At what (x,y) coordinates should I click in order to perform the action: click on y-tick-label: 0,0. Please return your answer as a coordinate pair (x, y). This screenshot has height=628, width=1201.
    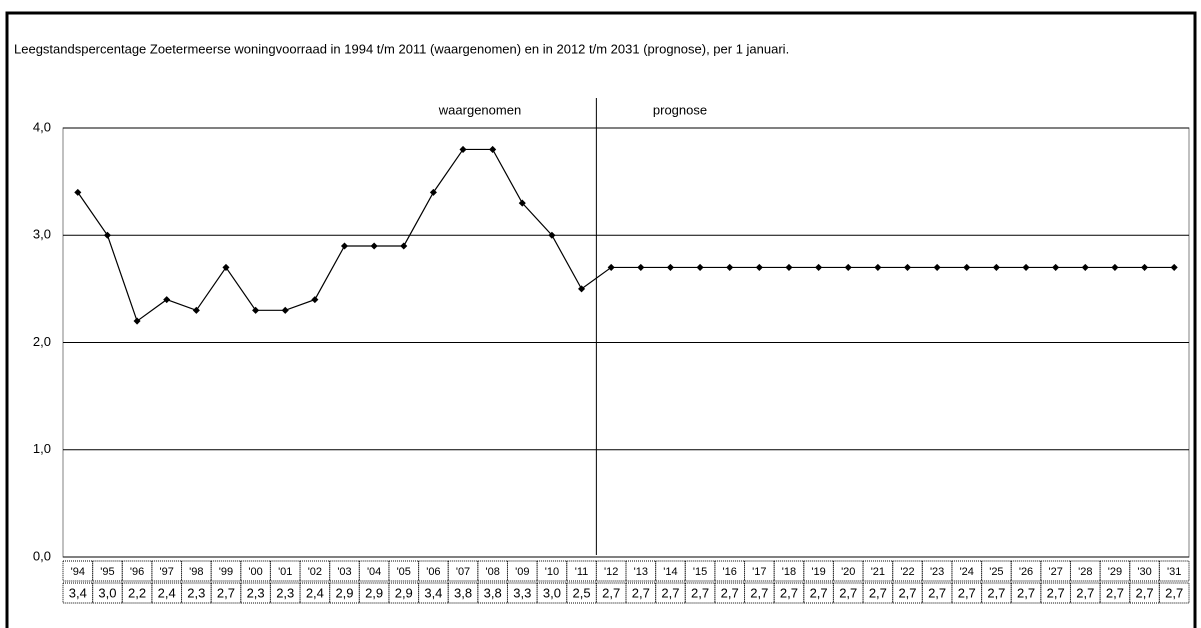
    Looking at the image, I should click on (42, 555).